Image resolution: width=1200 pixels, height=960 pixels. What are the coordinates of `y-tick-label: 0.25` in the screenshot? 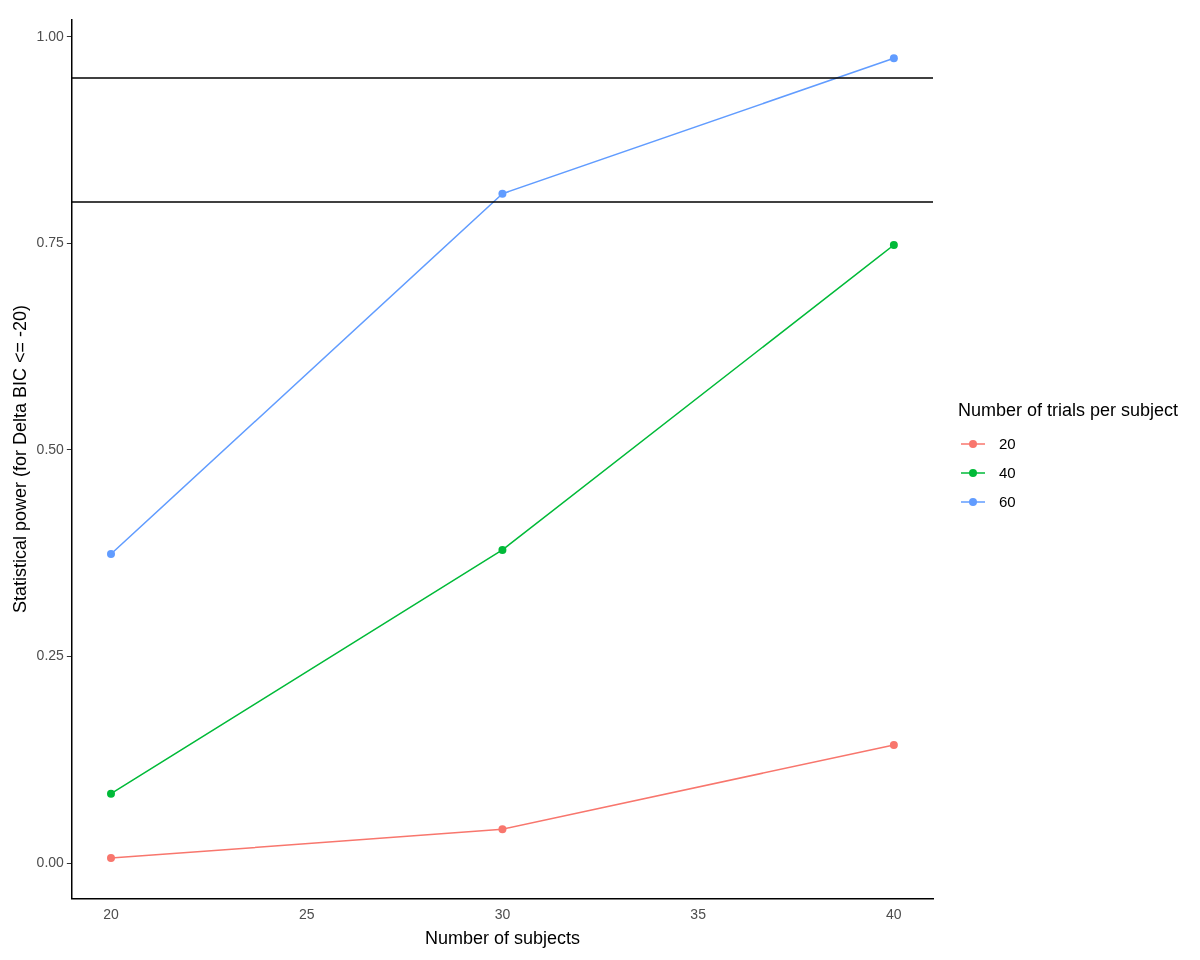 It's located at (50, 655).